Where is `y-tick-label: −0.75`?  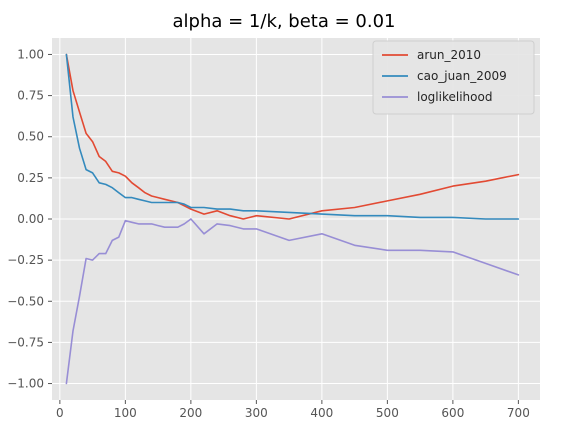
y-tick-label: −0.75 is located at coordinates (25, 342).